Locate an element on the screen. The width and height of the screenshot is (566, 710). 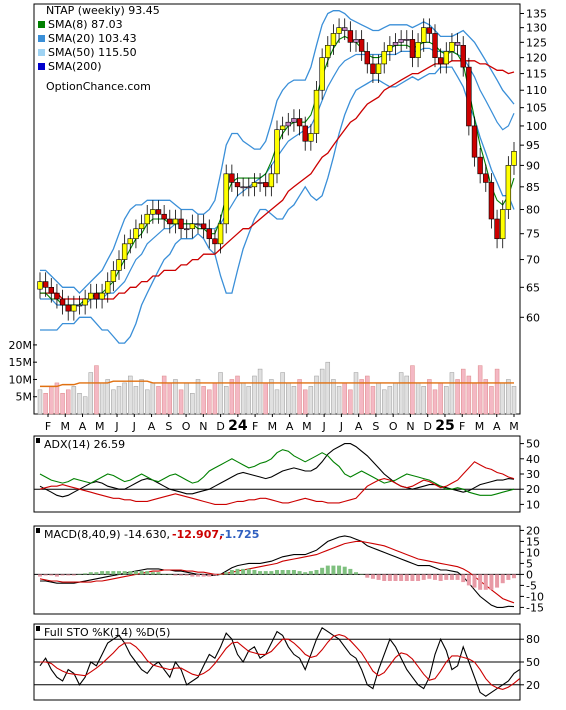
volume-axis-label: 20M is located at coordinates (21, 345).